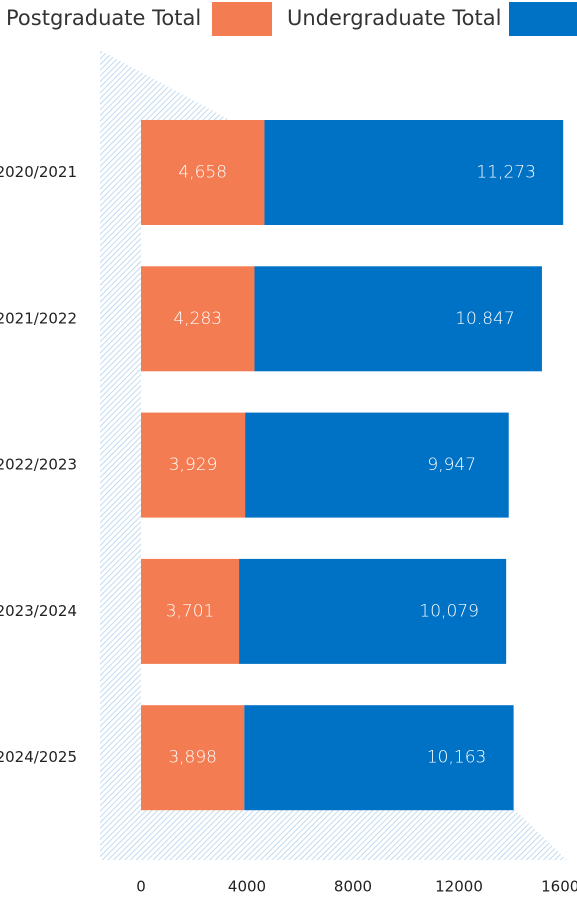 Image resolution: width=577 pixels, height=899 pixels. I want to click on value-label: 3,929, so click(193, 465).